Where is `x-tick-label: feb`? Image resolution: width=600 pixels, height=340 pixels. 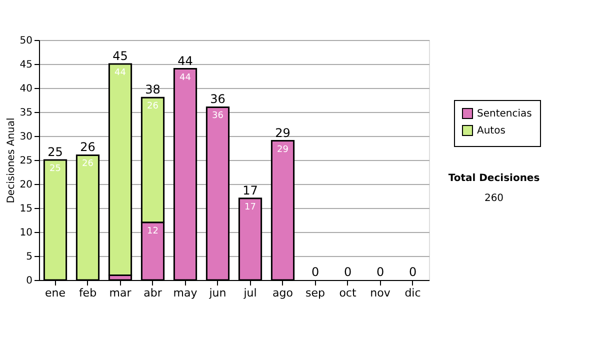 x-tick-label: feb is located at coordinates (87, 293).